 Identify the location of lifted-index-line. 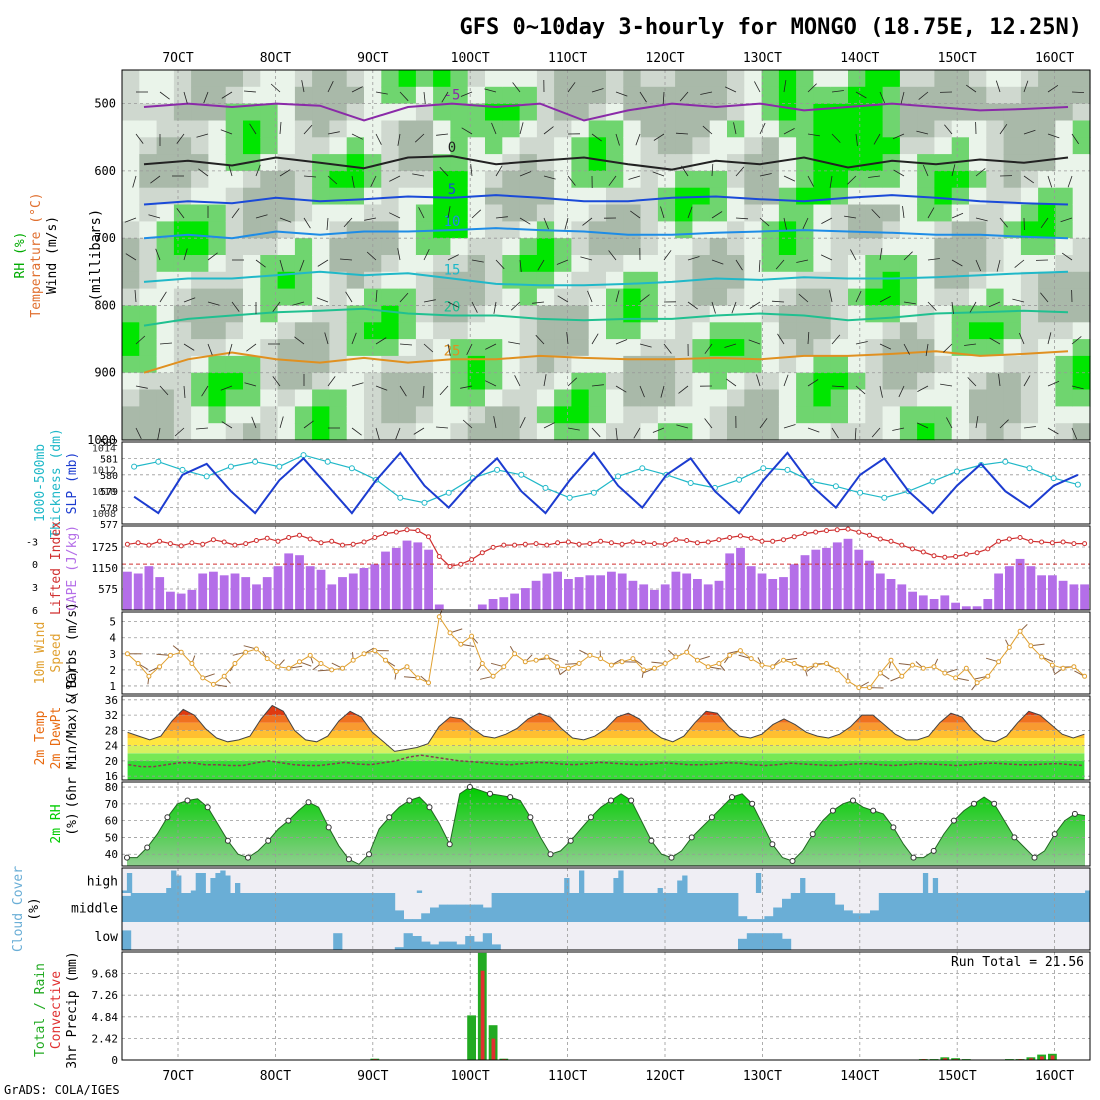
(606, 548).